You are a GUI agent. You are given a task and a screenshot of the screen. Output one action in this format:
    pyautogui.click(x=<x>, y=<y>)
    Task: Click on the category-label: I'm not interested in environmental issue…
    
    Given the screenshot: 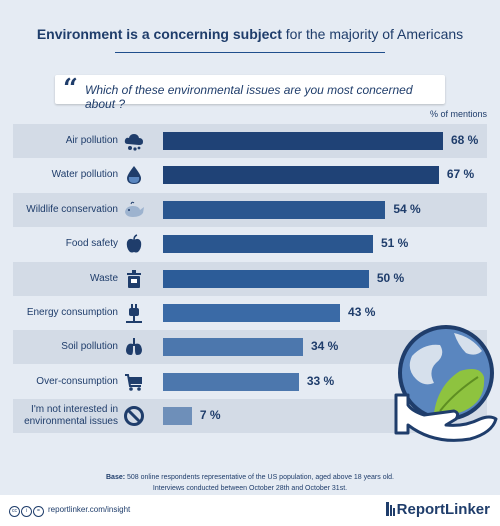 What is the action you would take?
    pyautogui.click(x=71, y=416)
    